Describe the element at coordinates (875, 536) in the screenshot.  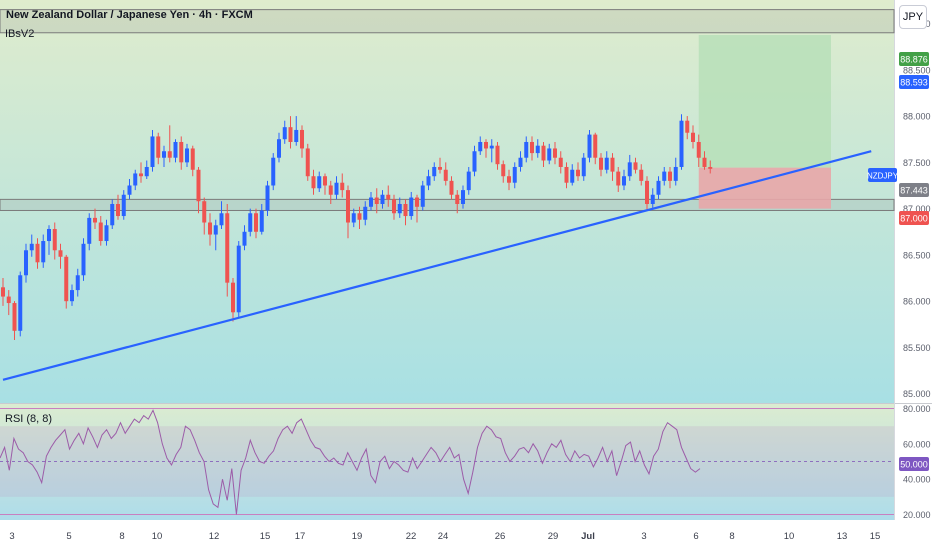
I see `time-tick: 15` at that location.